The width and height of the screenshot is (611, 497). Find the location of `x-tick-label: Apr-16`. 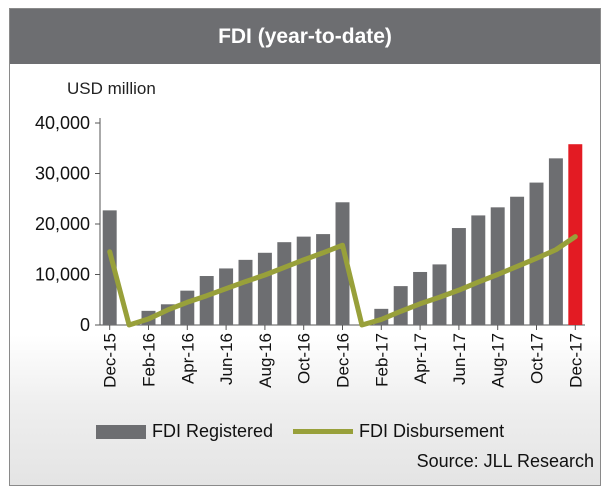

x-tick-label: Apr-16 is located at coordinates (187, 358).